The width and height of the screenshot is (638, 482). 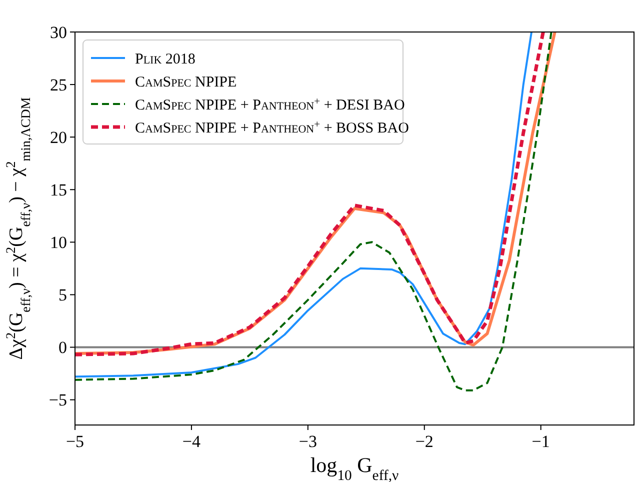 What do you see at coordinates (355, 467) in the screenshot?
I see `x-axis-title: log$_{10}$ G$_{eff,ν}$` at bounding box center [355, 467].